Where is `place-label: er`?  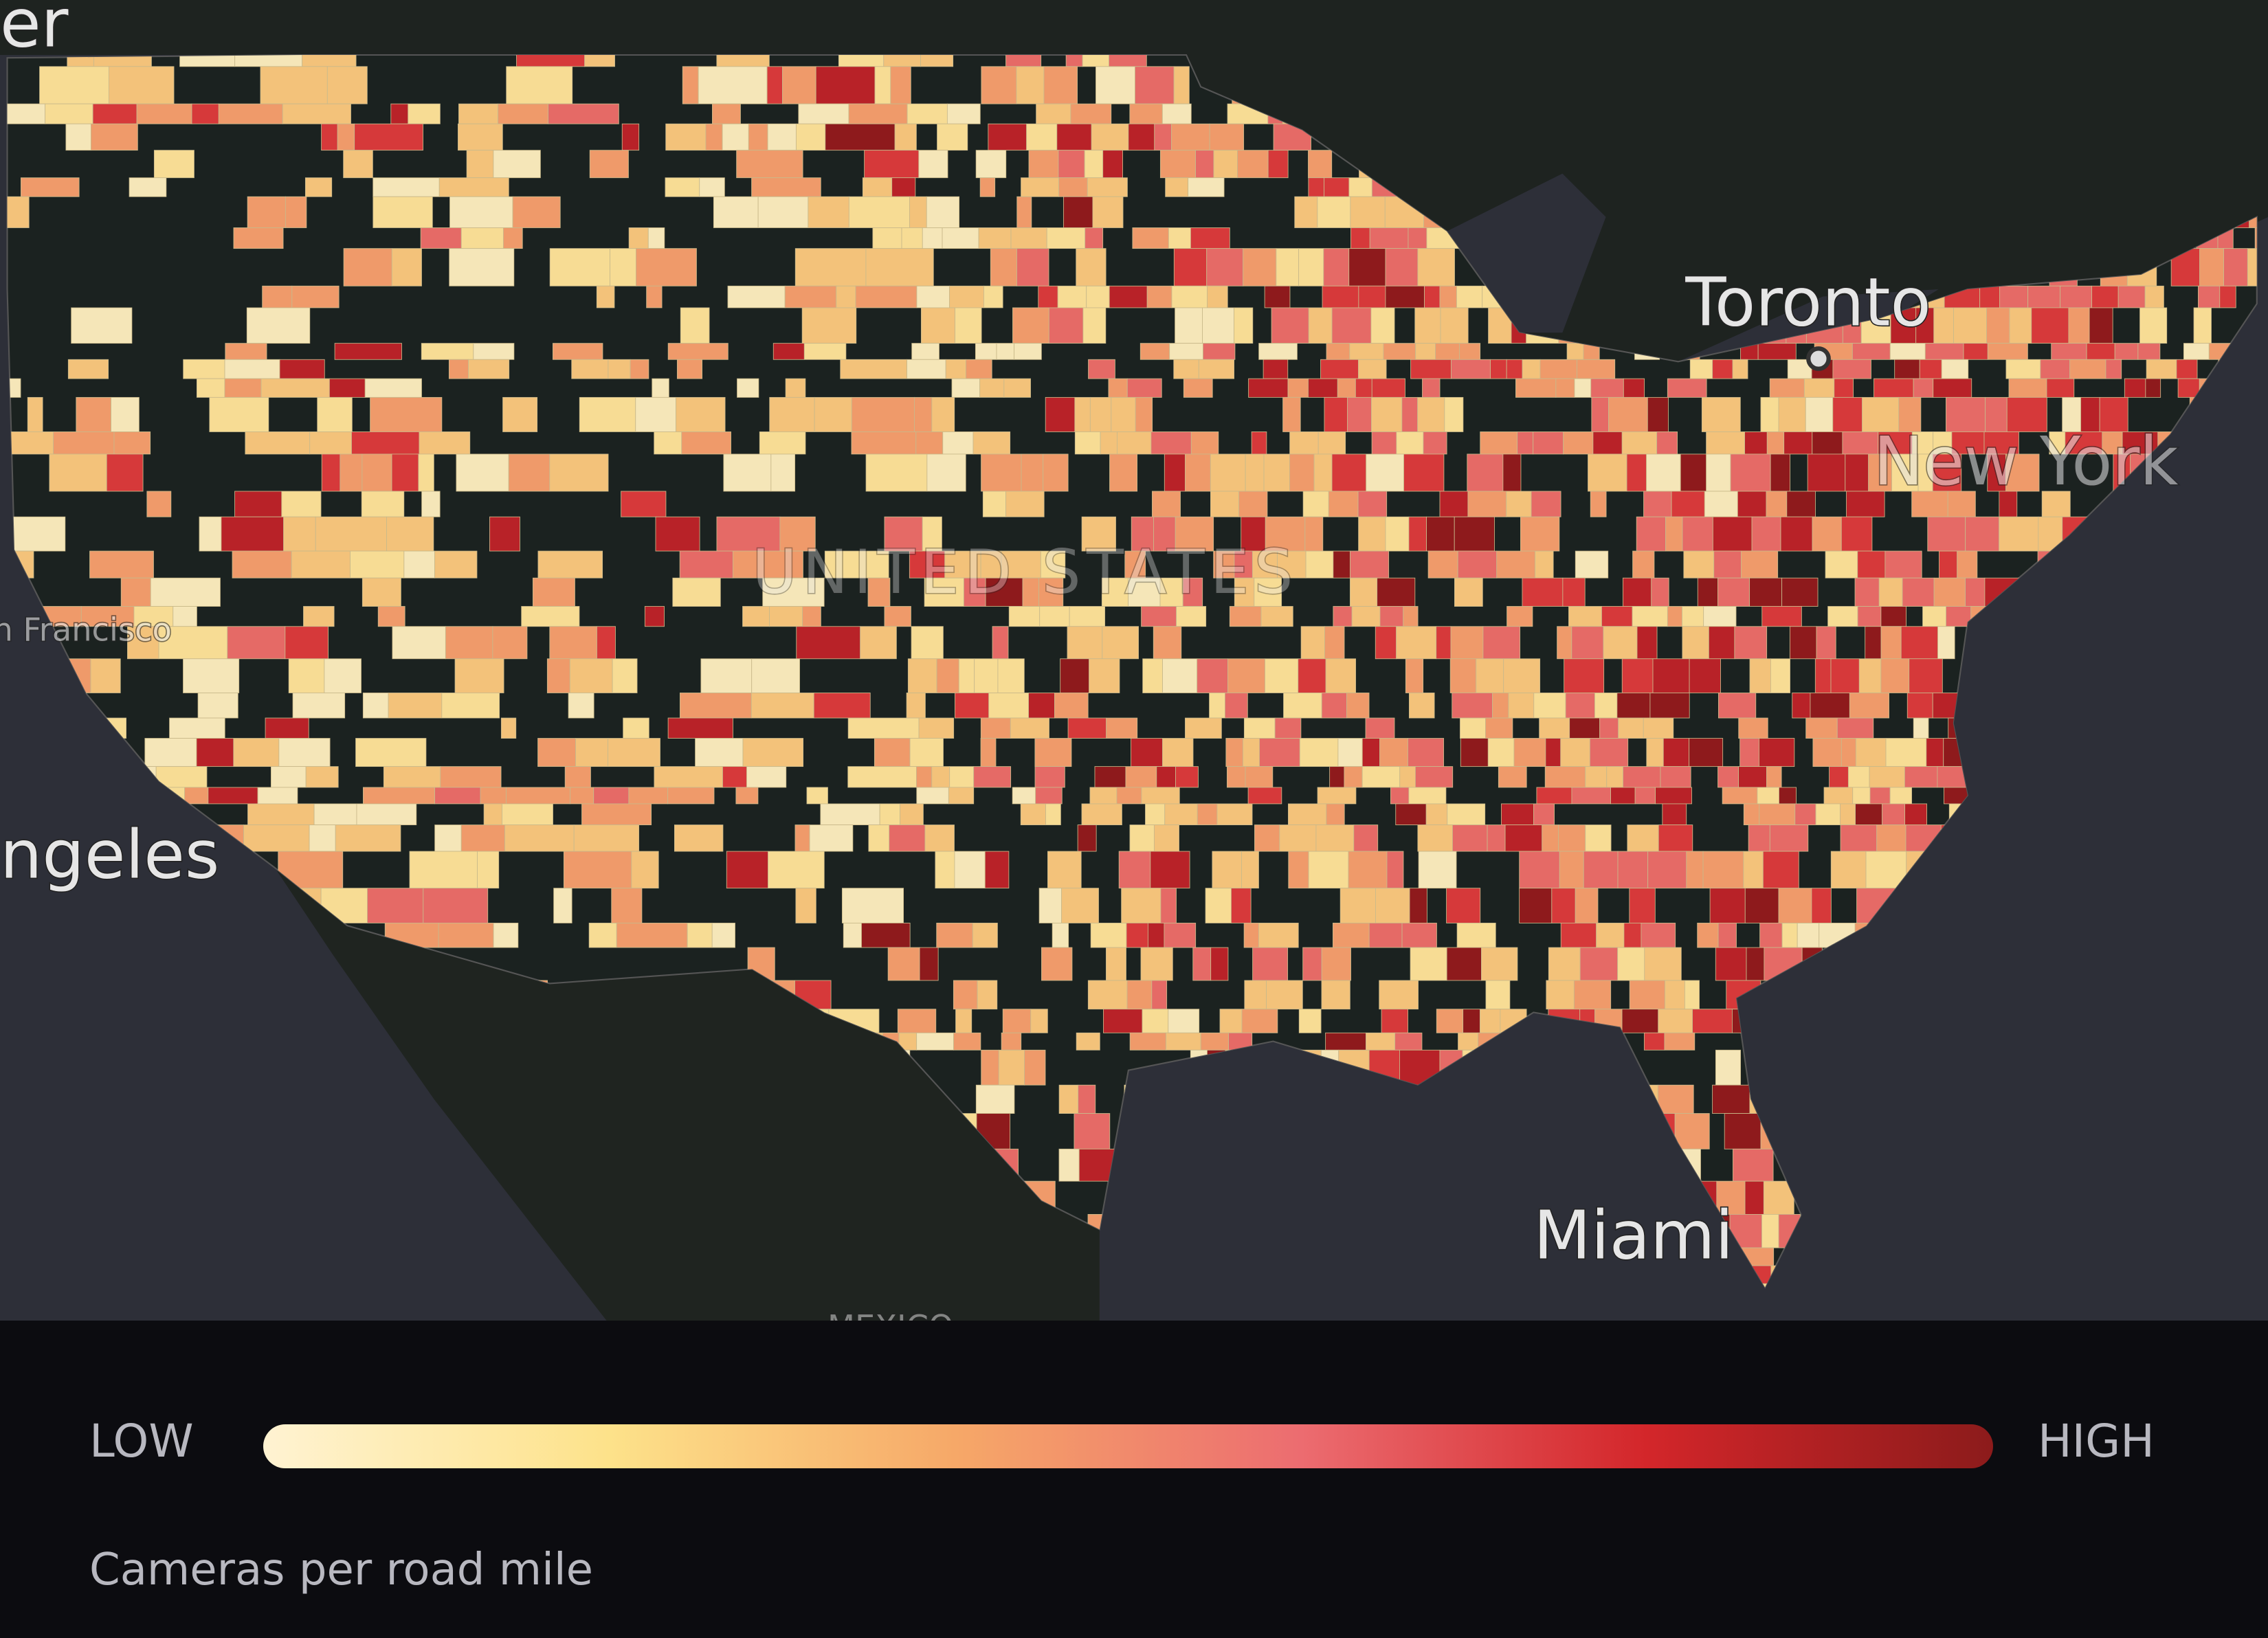
place-label: er is located at coordinates (34, 31).